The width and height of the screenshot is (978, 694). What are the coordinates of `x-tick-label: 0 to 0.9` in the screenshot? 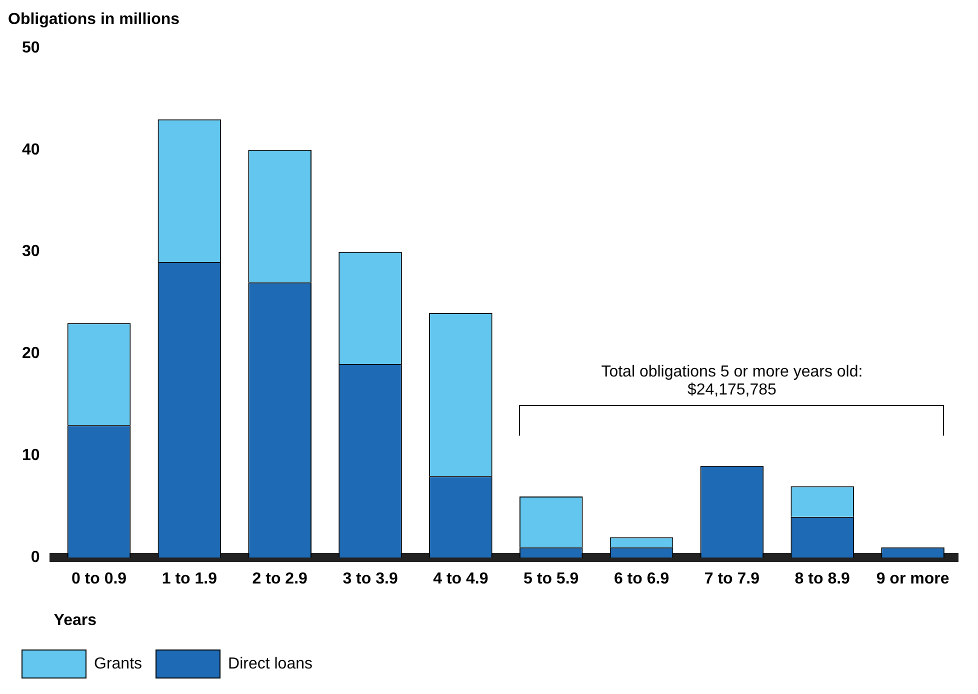 It's located at (99, 579).